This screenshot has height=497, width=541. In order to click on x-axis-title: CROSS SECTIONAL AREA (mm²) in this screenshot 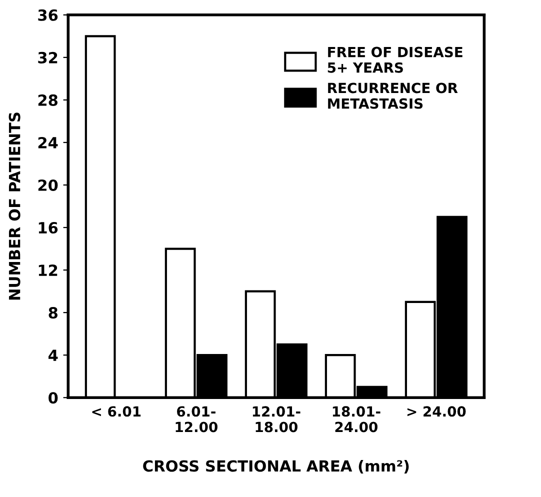, I will do `click(276, 467)`.